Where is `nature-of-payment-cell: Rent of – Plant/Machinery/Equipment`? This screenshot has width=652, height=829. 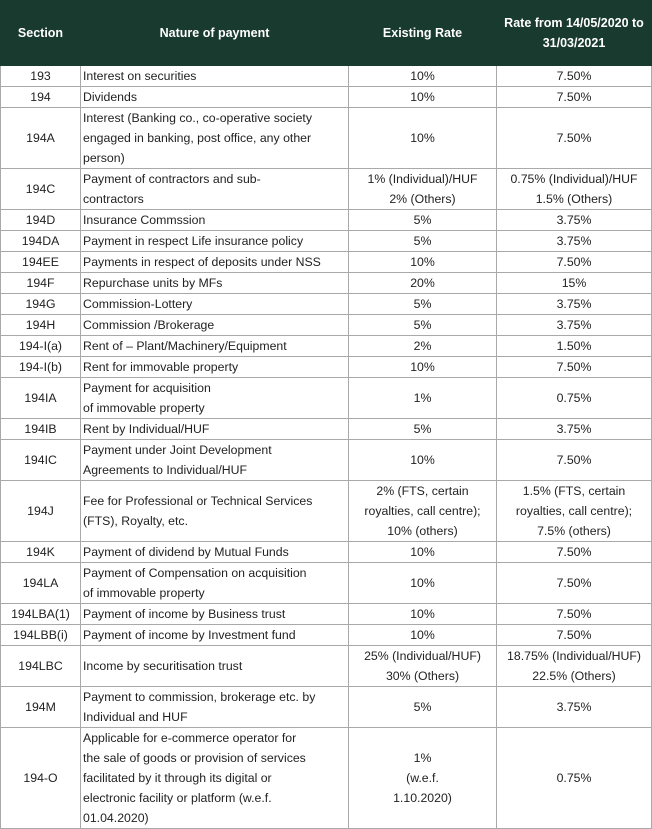 nature-of-payment-cell: Rent of – Plant/Machinery/Equipment is located at coordinates (214, 346).